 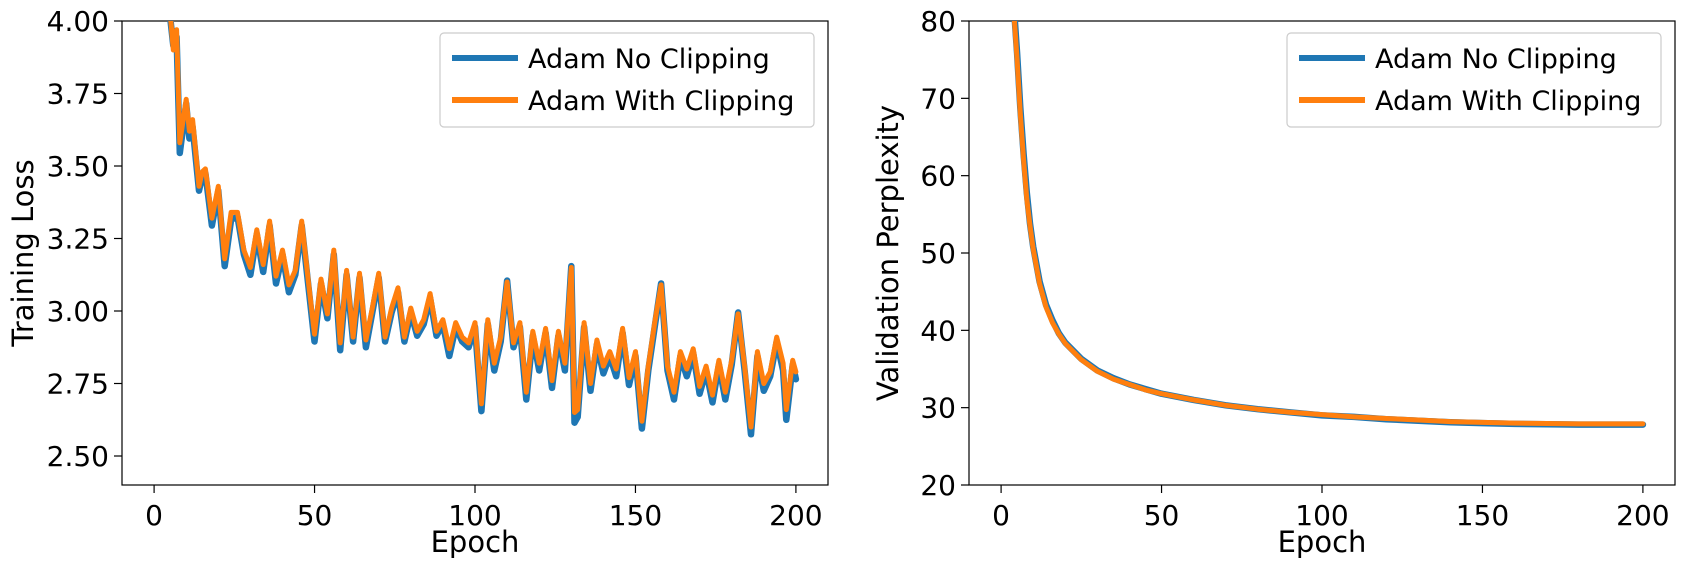 I want to click on y-ticks: 2.50 2.75 3.00 3.25 3.50 3.75 4.00, so click(x=84, y=239).